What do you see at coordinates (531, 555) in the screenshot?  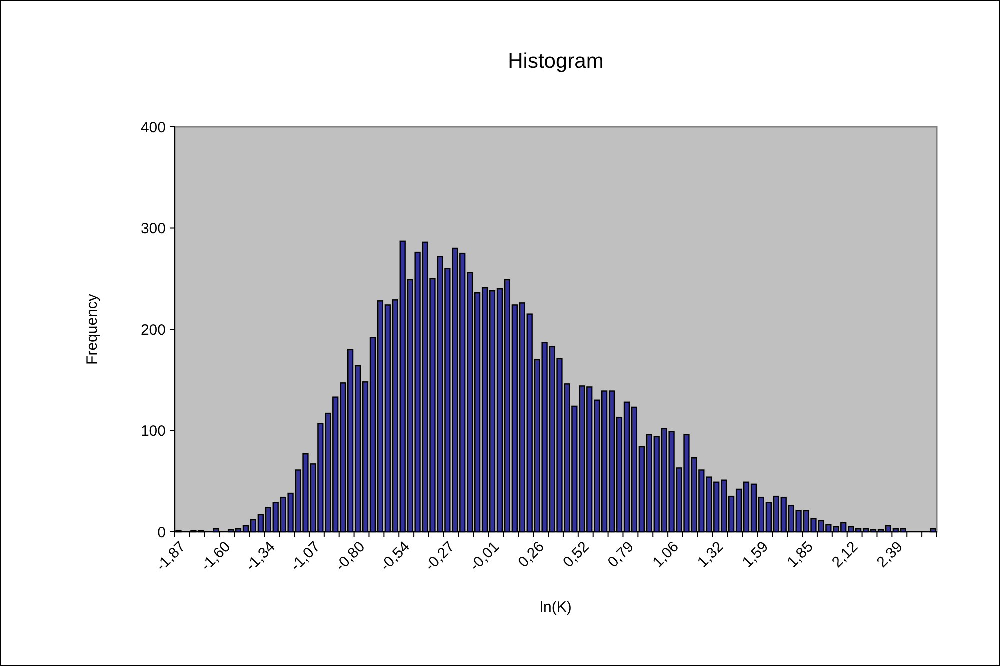 I see `x-tick-label: 0,26` at bounding box center [531, 555].